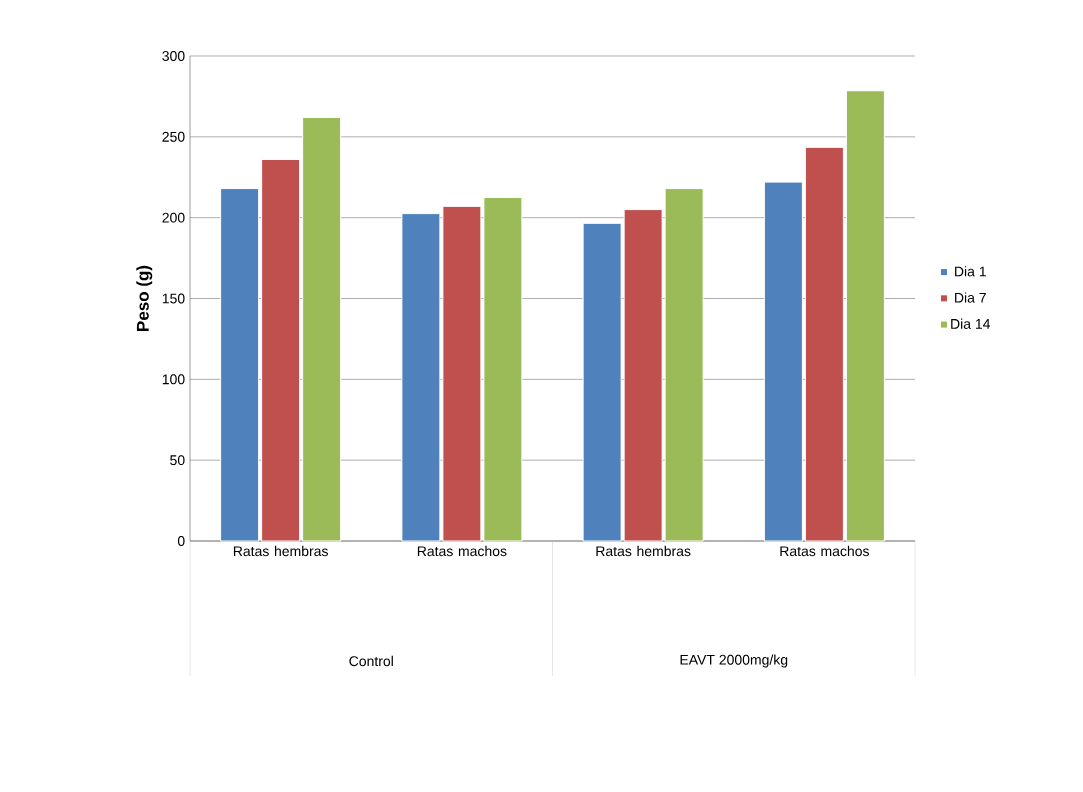 The height and width of the screenshot is (792, 1083). What do you see at coordinates (173, 56) in the screenshot?
I see `y-tick-label: 300` at bounding box center [173, 56].